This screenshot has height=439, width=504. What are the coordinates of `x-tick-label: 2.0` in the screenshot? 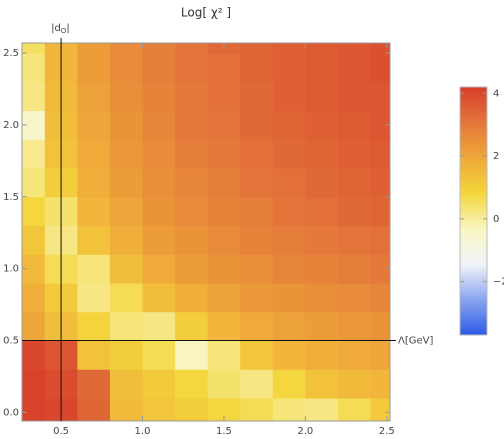 It's located at (305, 431).